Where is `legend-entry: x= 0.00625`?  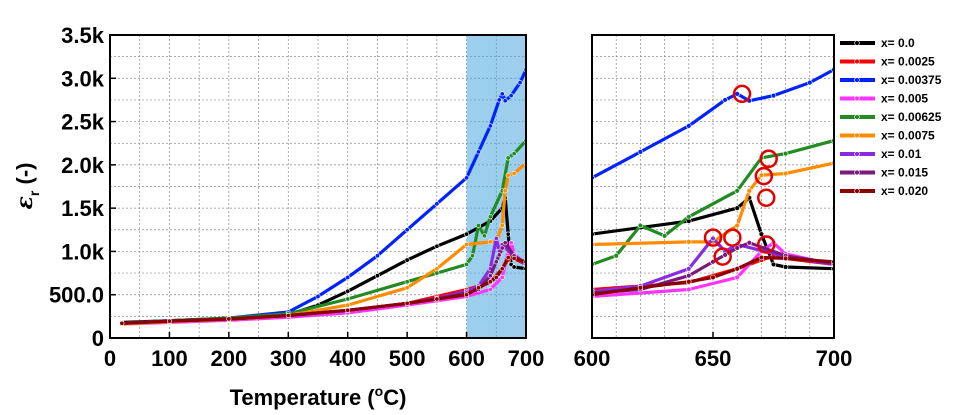
legend-entry: x= 0.00625 is located at coordinates (891, 117).